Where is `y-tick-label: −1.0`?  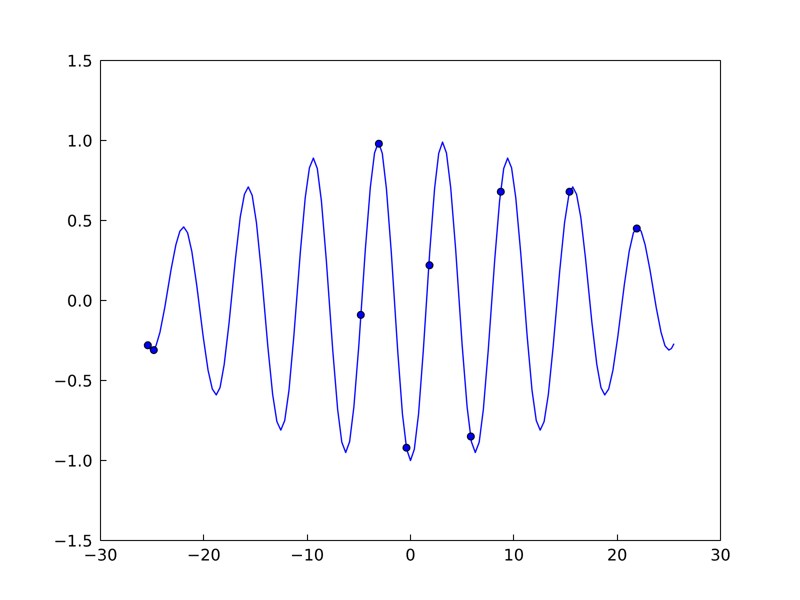 y-tick-label: −1.0 is located at coordinates (73, 461).